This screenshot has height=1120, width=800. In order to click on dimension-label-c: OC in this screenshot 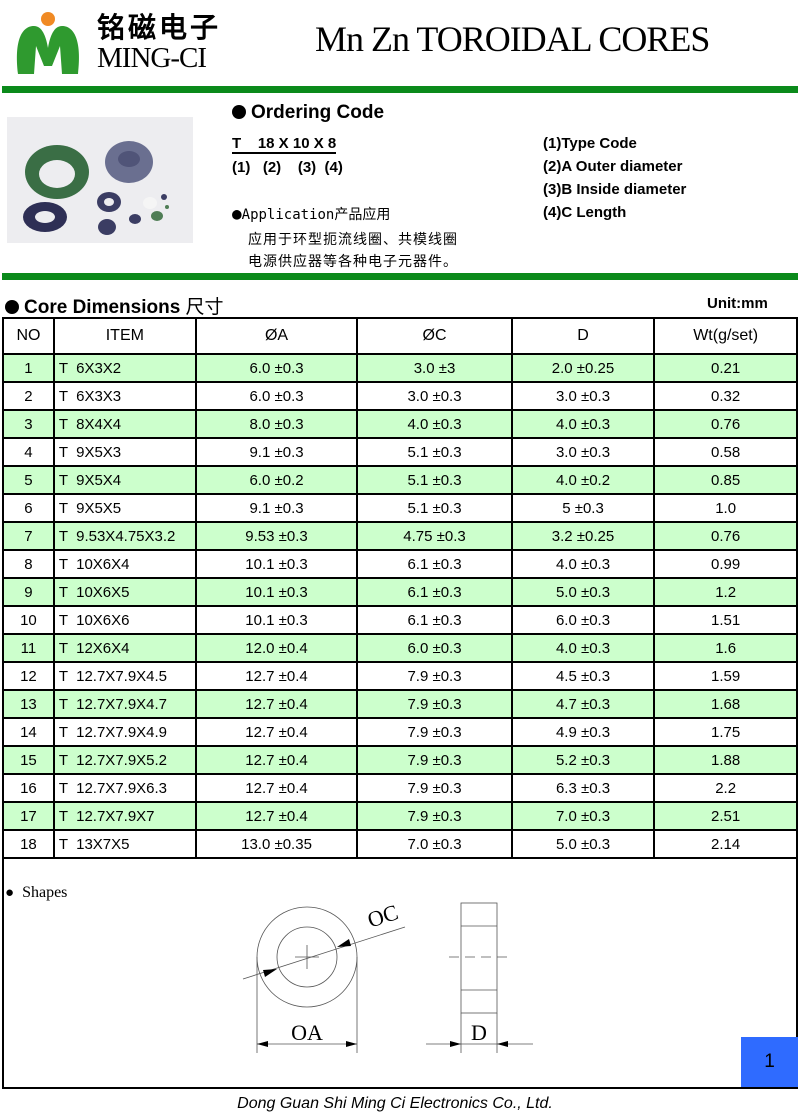, I will do `click(382, 915)`.